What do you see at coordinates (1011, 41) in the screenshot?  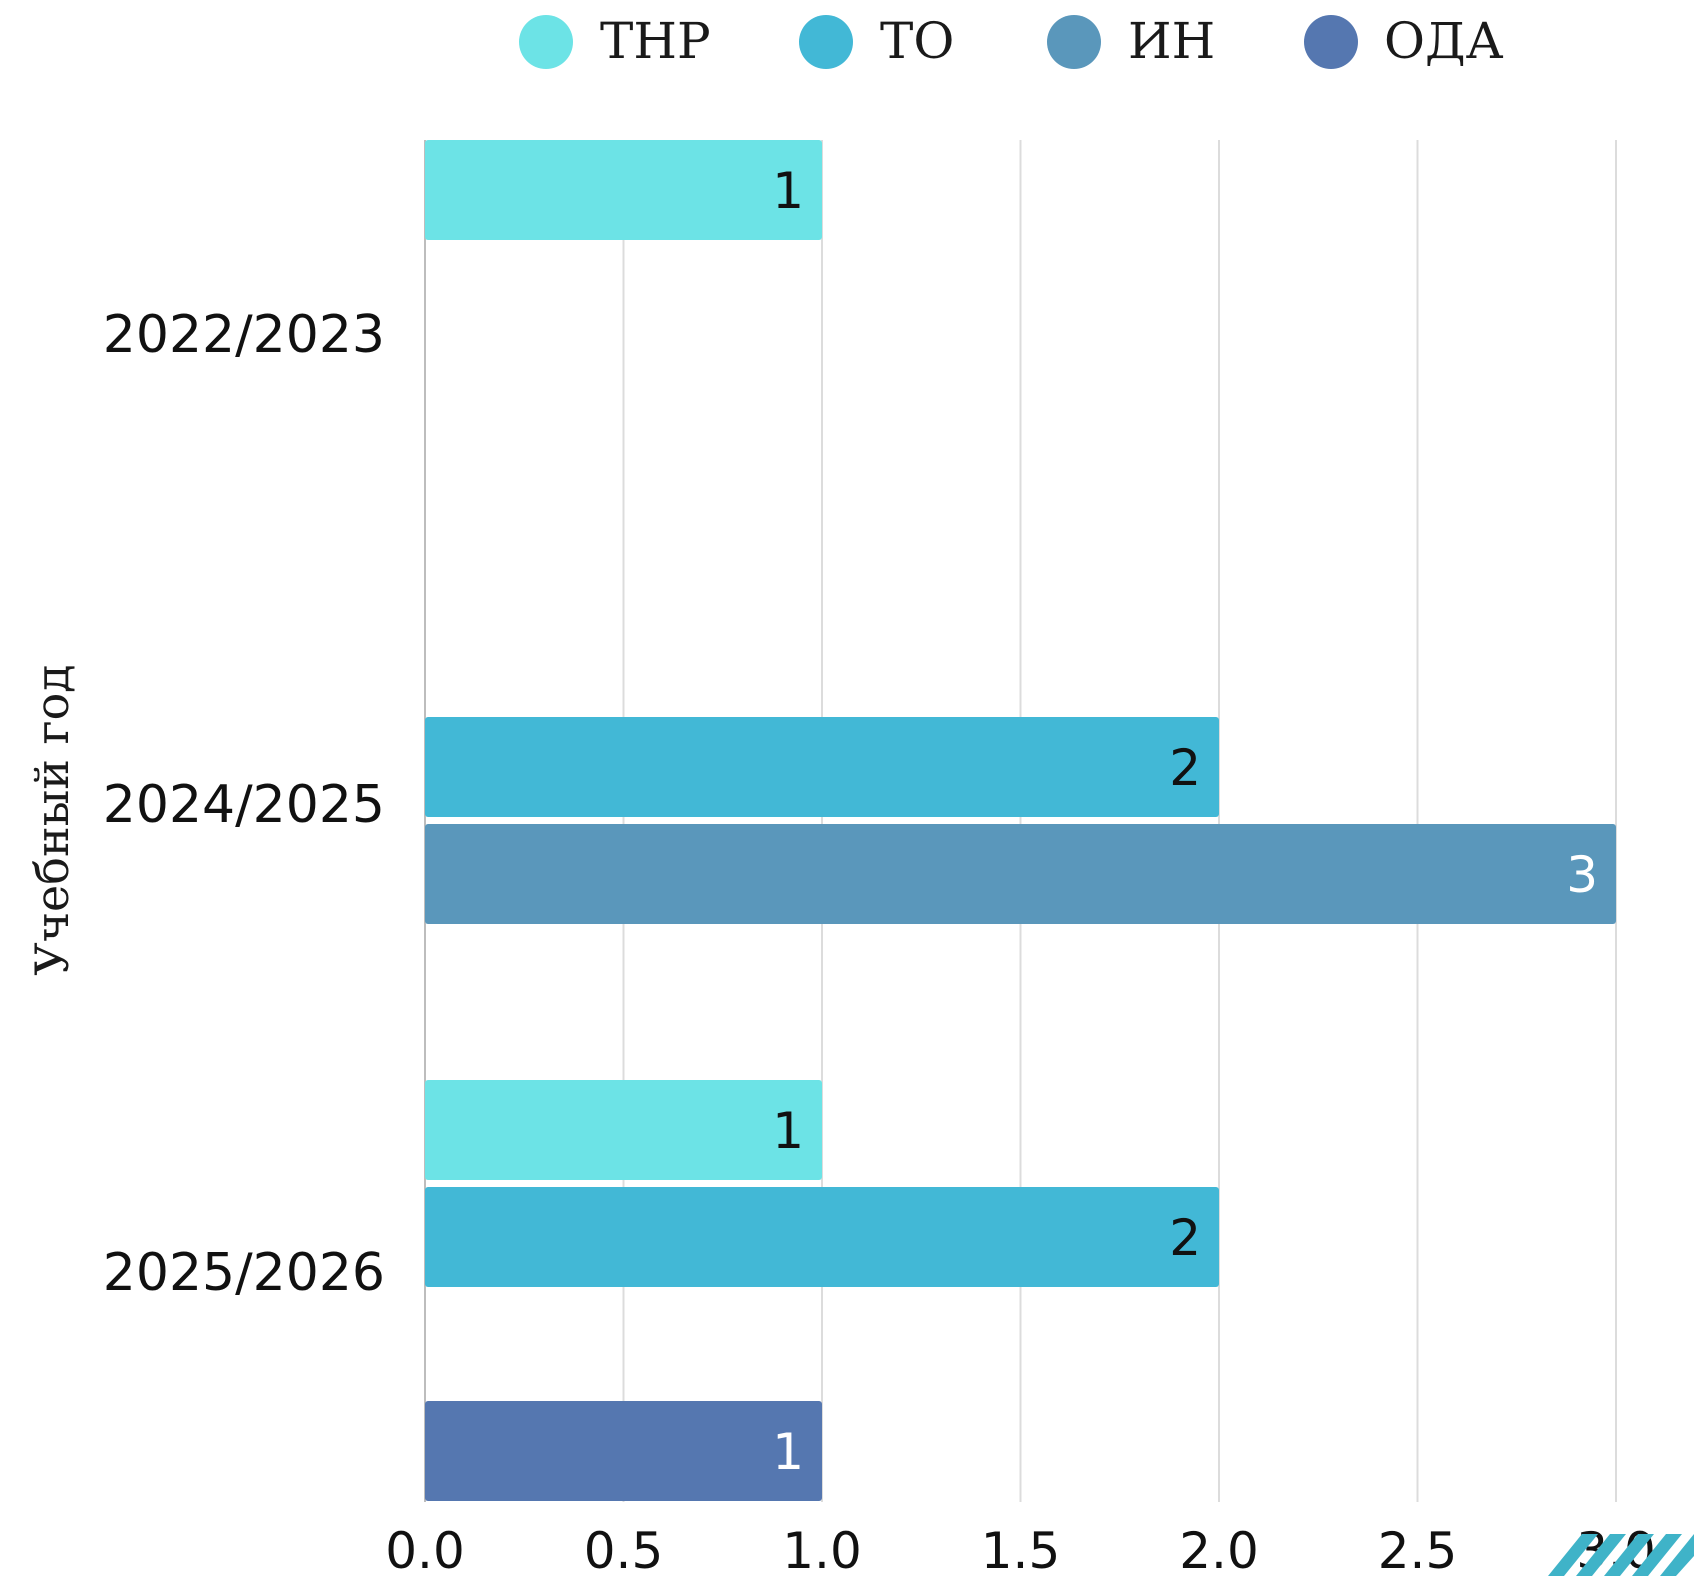 I see `legend: ТНР ТО ИН ОДА` at bounding box center [1011, 41].